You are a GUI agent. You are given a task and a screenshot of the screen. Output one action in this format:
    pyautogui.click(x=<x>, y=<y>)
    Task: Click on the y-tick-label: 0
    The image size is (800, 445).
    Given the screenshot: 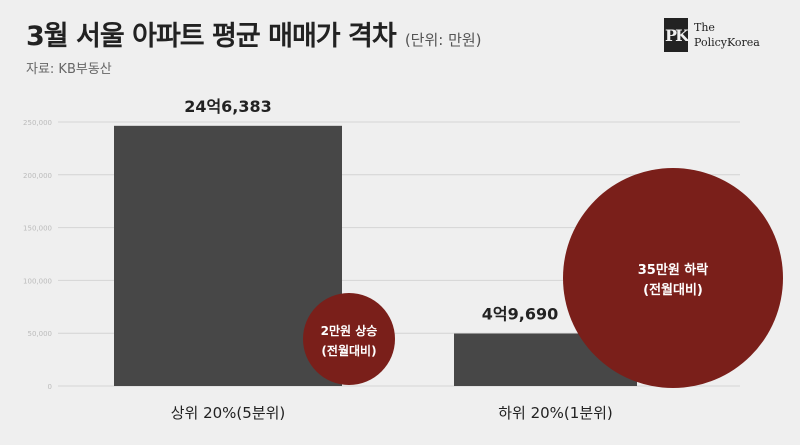 What is the action you would take?
    pyautogui.click(x=50, y=387)
    